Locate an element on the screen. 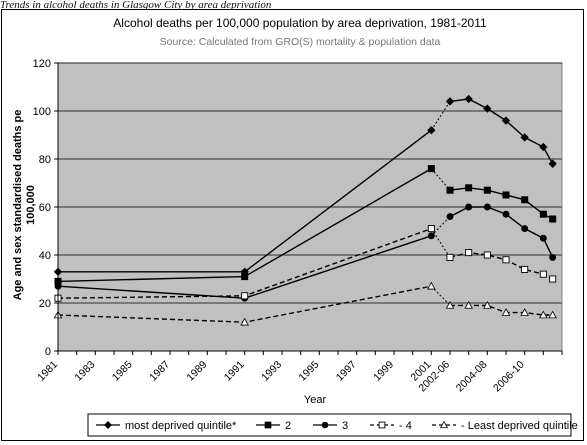 Image resolution: width=587 pixels, height=445 pixels. x-tick-label: 1999 is located at coordinates (383, 371).